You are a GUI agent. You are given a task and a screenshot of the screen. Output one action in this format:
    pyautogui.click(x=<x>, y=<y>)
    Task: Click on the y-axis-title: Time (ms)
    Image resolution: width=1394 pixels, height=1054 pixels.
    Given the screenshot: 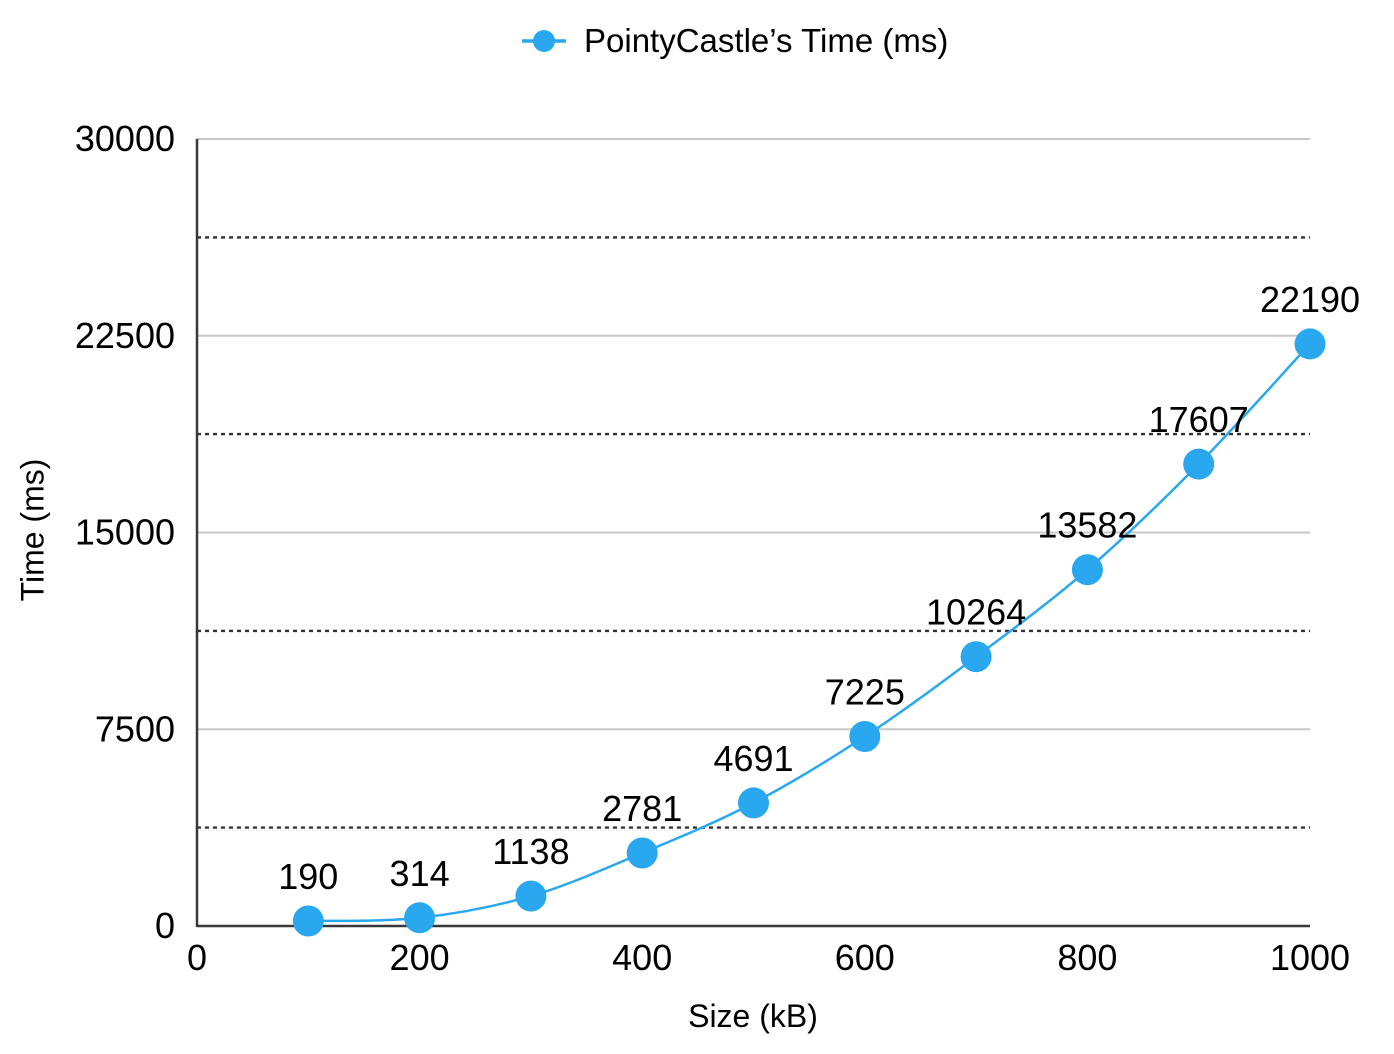 What is the action you would take?
    pyautogui.click(x=32, y=530)
    